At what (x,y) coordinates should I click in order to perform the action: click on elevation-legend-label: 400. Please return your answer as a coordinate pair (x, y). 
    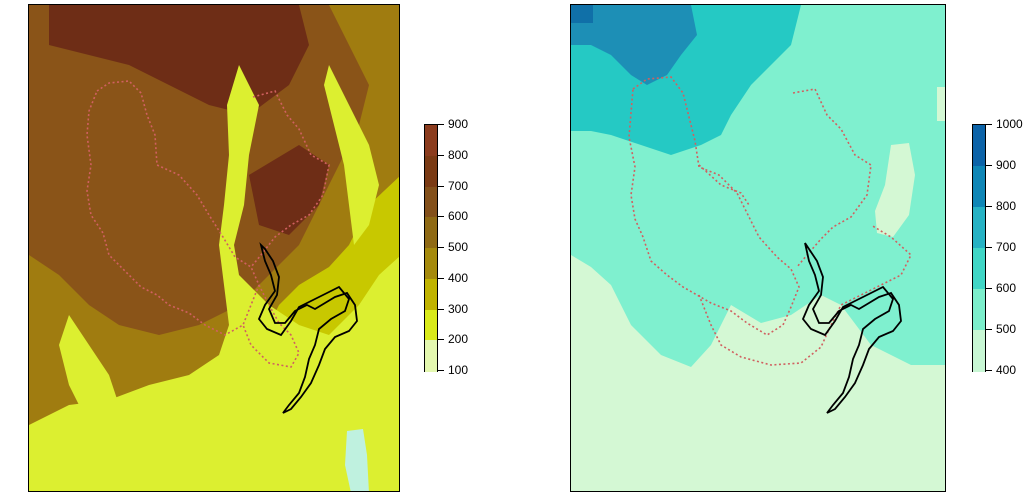
    Looking at the image, I should click on (458, 277).